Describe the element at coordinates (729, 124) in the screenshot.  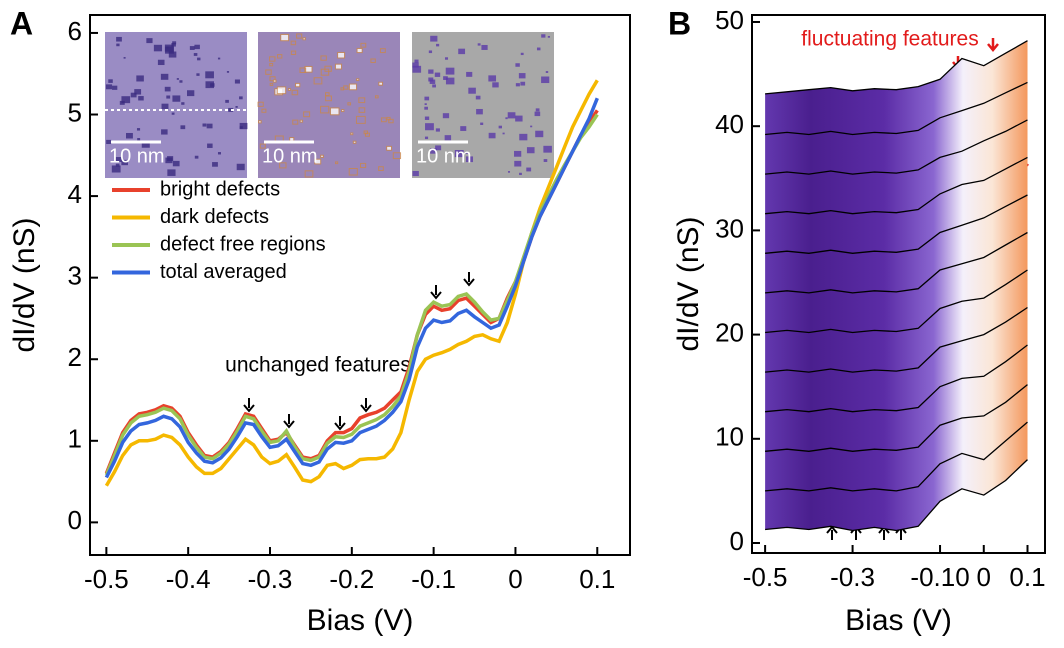
I see `y-tick-label: 40` at that location.